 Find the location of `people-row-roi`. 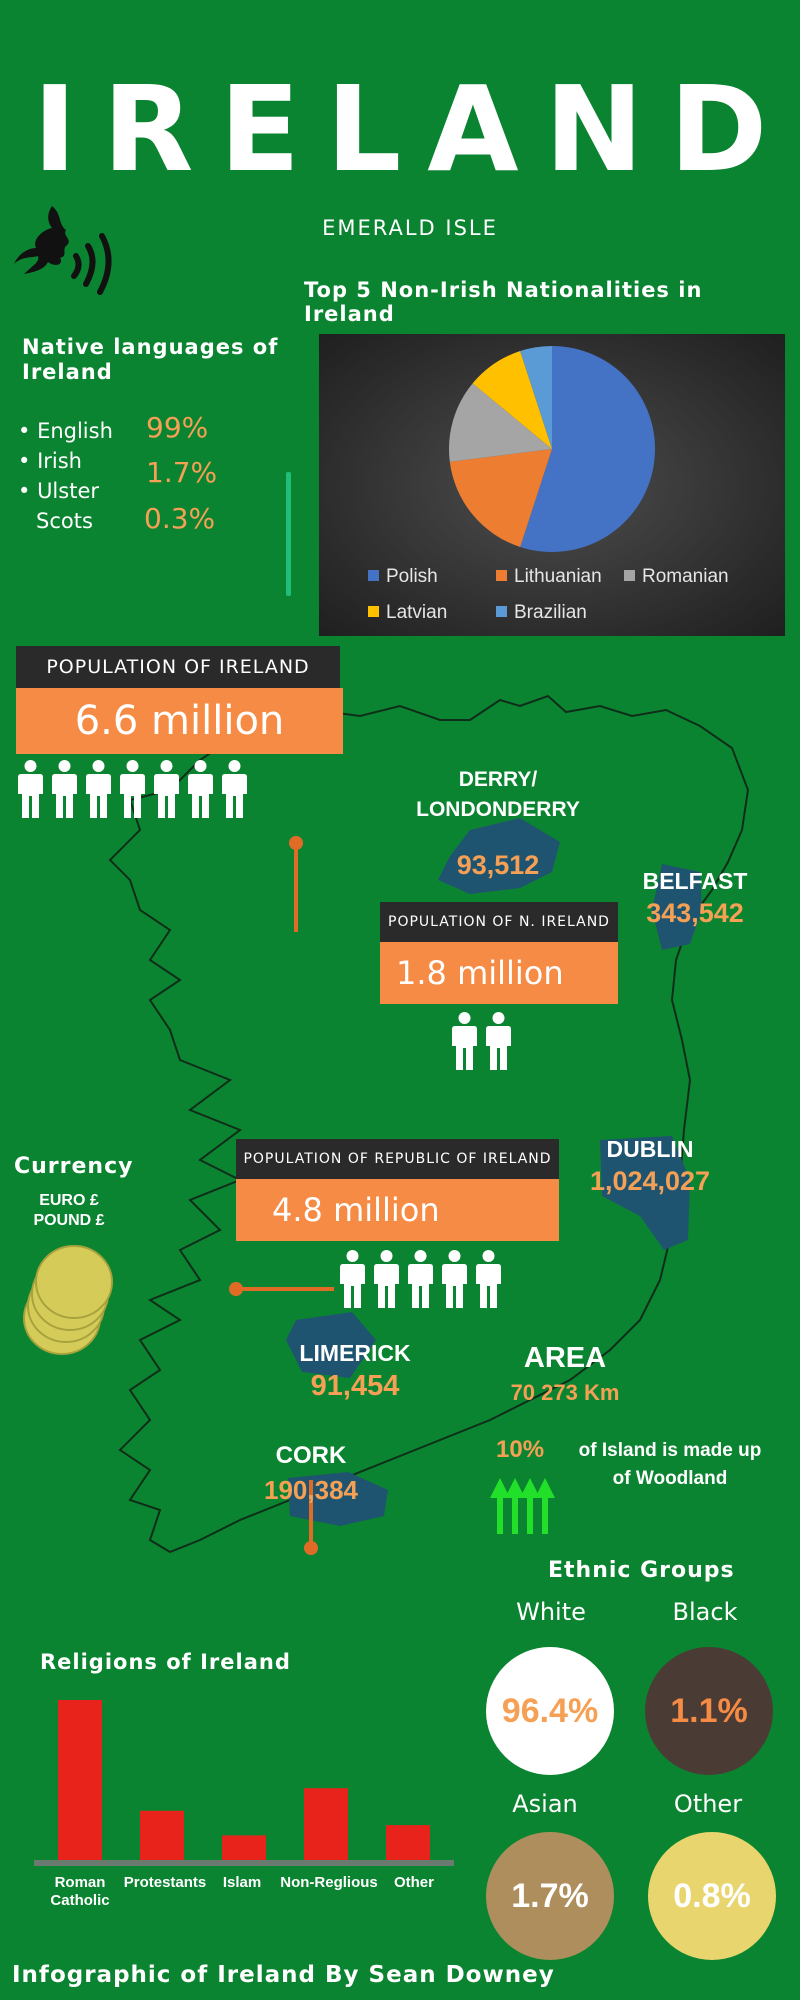

people-row-roi is located at coordinates (425, 1281).